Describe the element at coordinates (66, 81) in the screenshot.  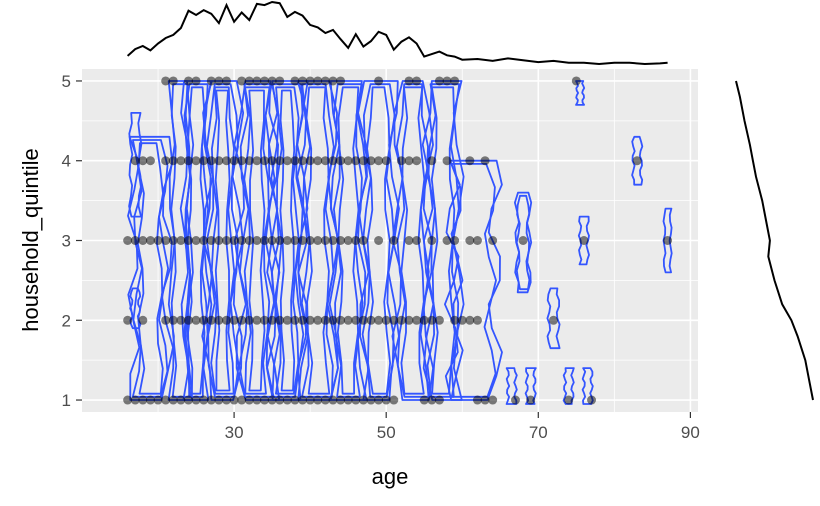
I see `y-tick-label: 5` at that location.